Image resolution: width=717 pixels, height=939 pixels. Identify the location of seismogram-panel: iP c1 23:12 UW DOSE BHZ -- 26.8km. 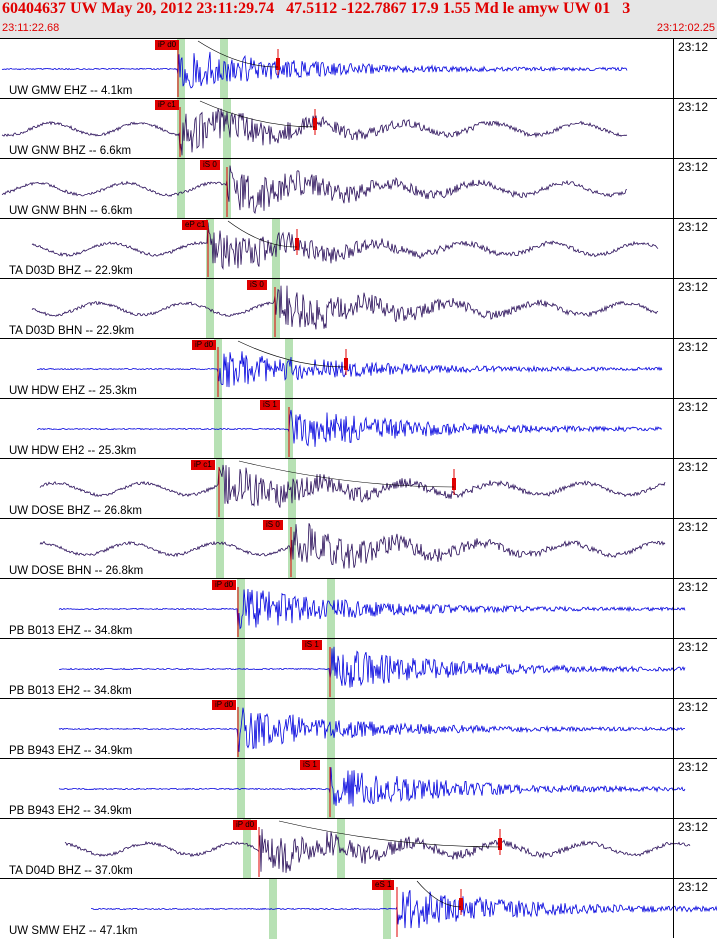
(358, 488).